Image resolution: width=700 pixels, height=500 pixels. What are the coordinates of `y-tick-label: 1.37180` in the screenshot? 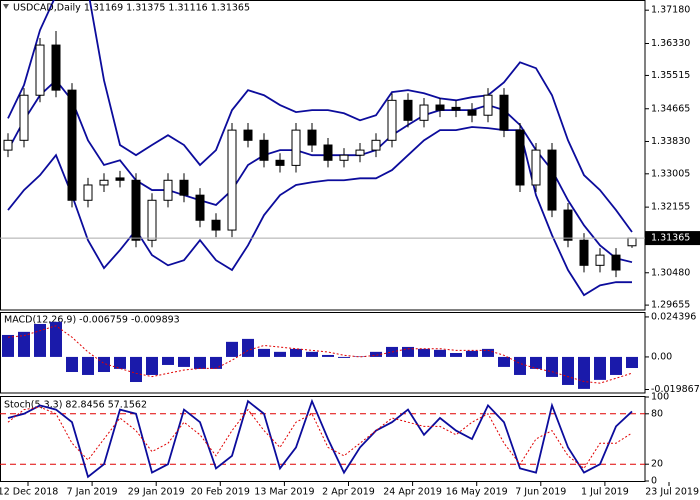 It's located at (670, 10).